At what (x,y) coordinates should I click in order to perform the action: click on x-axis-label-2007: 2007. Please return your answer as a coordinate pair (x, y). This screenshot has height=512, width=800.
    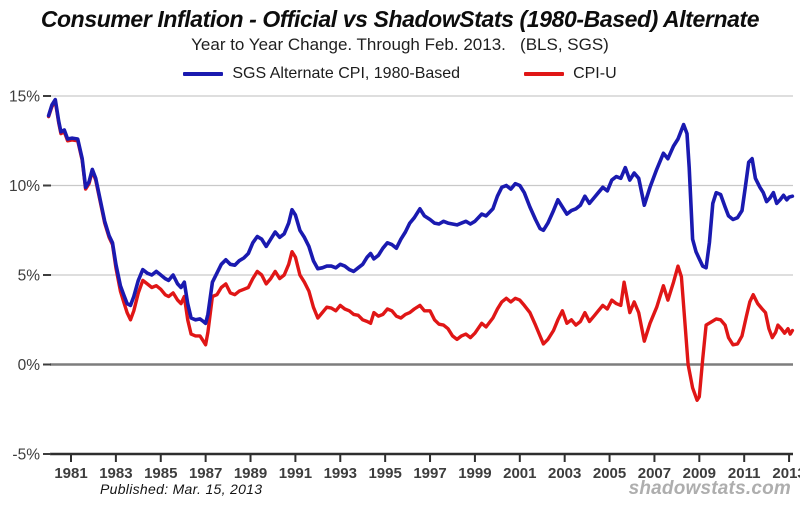
    Looking at the image, I should click on (654, 473).